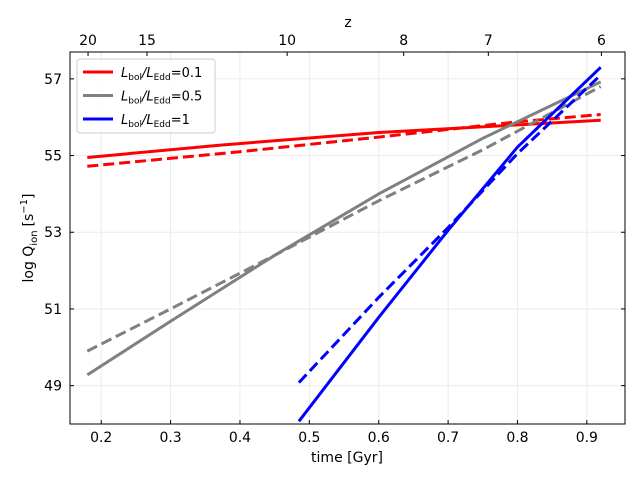 The width and height of the screenshot is (640, 480). Describe the element at coordinates (587, 438) in the screenshot. I see `x-tick-label: 0.9` at that location.